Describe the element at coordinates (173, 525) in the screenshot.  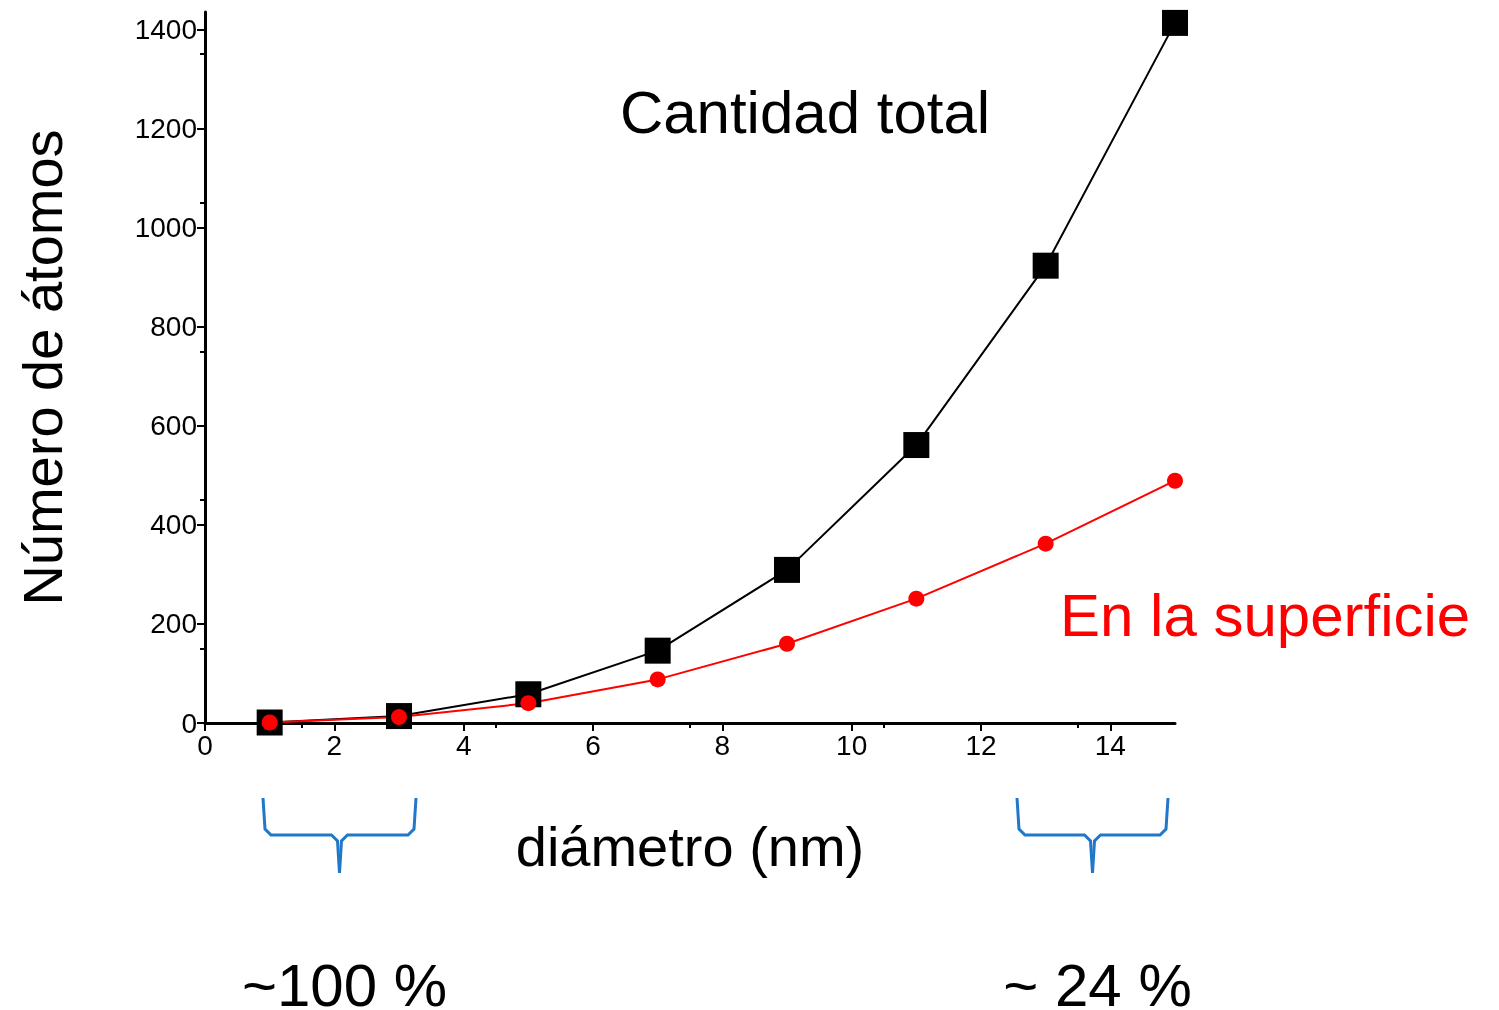
I see `y-tick-label: 400` at that location.